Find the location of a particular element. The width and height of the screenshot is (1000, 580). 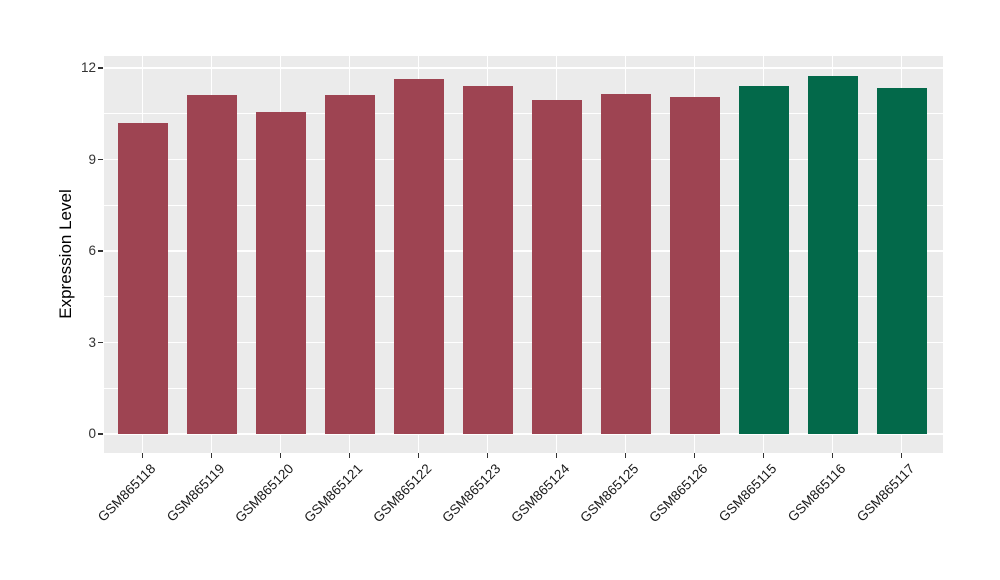

y-tick-label-0: 0 is located at coordinates (92, 433).